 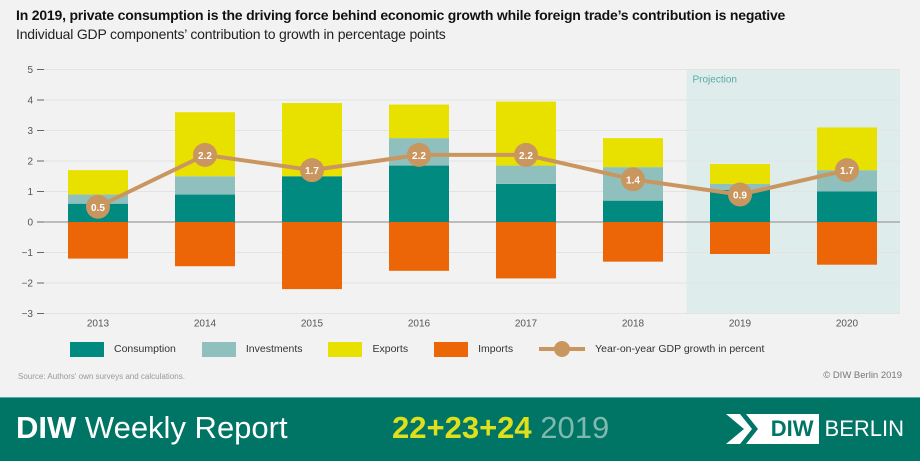 What do you see at coordinates (633, 242) in the screenshot?
I see `bar-imports-2018` at bounding box center [633, 242].